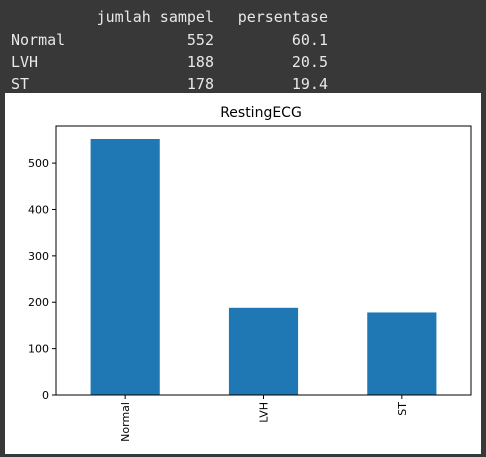 The height and width of the screenshot is (457, 486). What do you see at coordinates (243, 85) in the screenshot?
I see `table-row: ST 178 19.4` at bounding box center [243, 85].